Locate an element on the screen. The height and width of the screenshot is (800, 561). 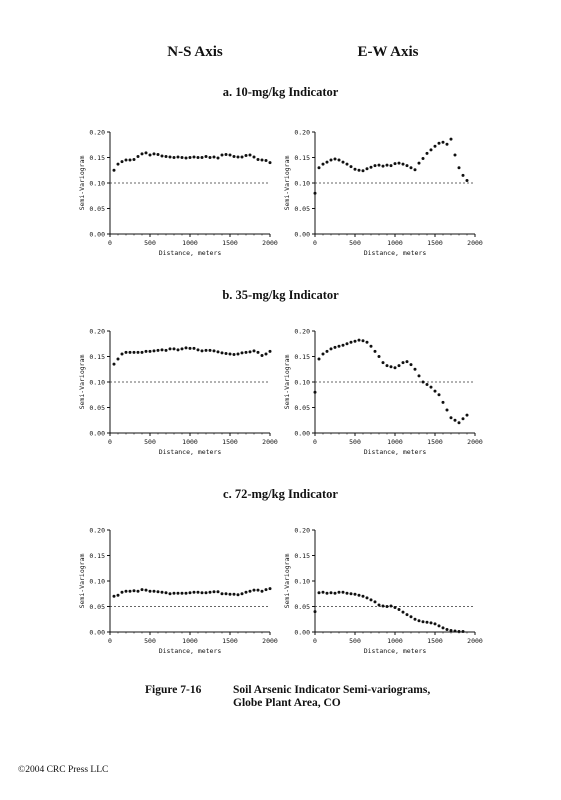
caption-line-1: Soil Arsenic Indicator Semi-variograms, is located at coordinates (332, 690).